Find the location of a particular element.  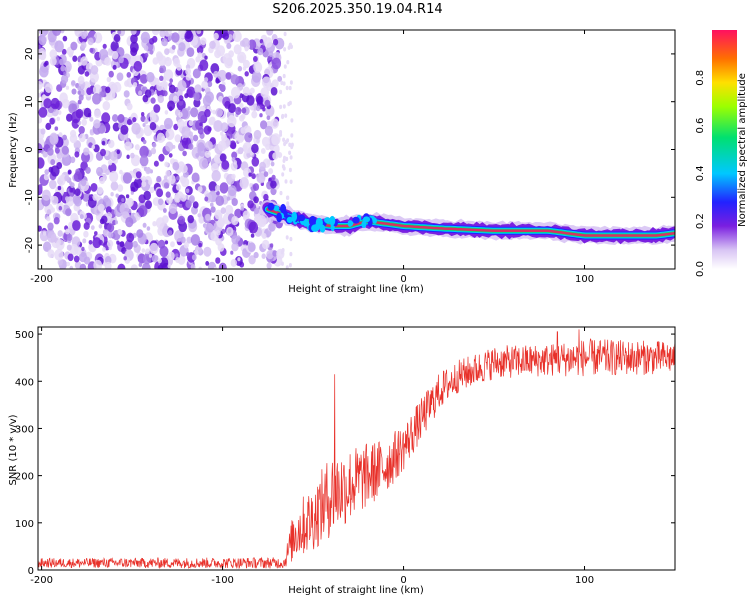

y-tick-label: 0 is located at coordinates (29, 149).